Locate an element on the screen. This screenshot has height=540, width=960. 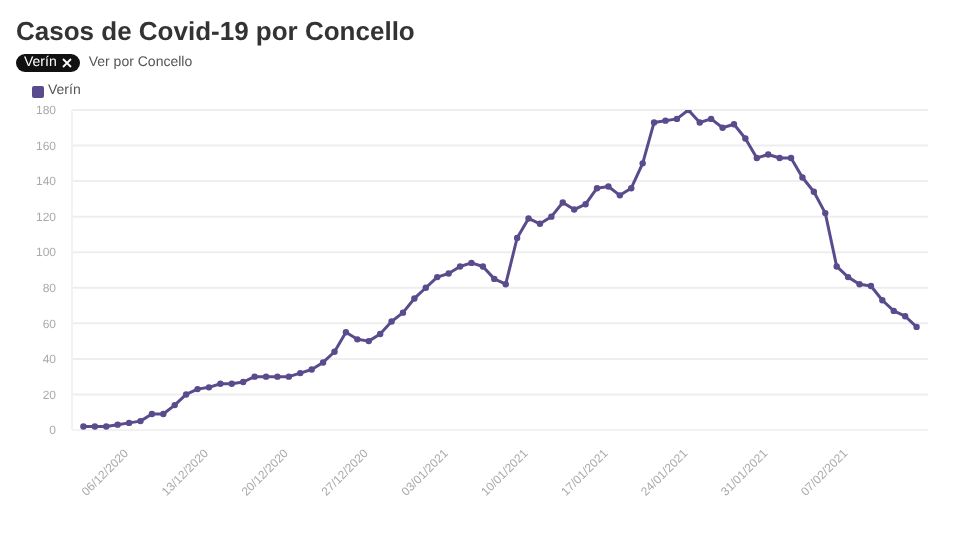
chart-title: Casos de Covid-19 por Concello is located at coordinates (216, 31).